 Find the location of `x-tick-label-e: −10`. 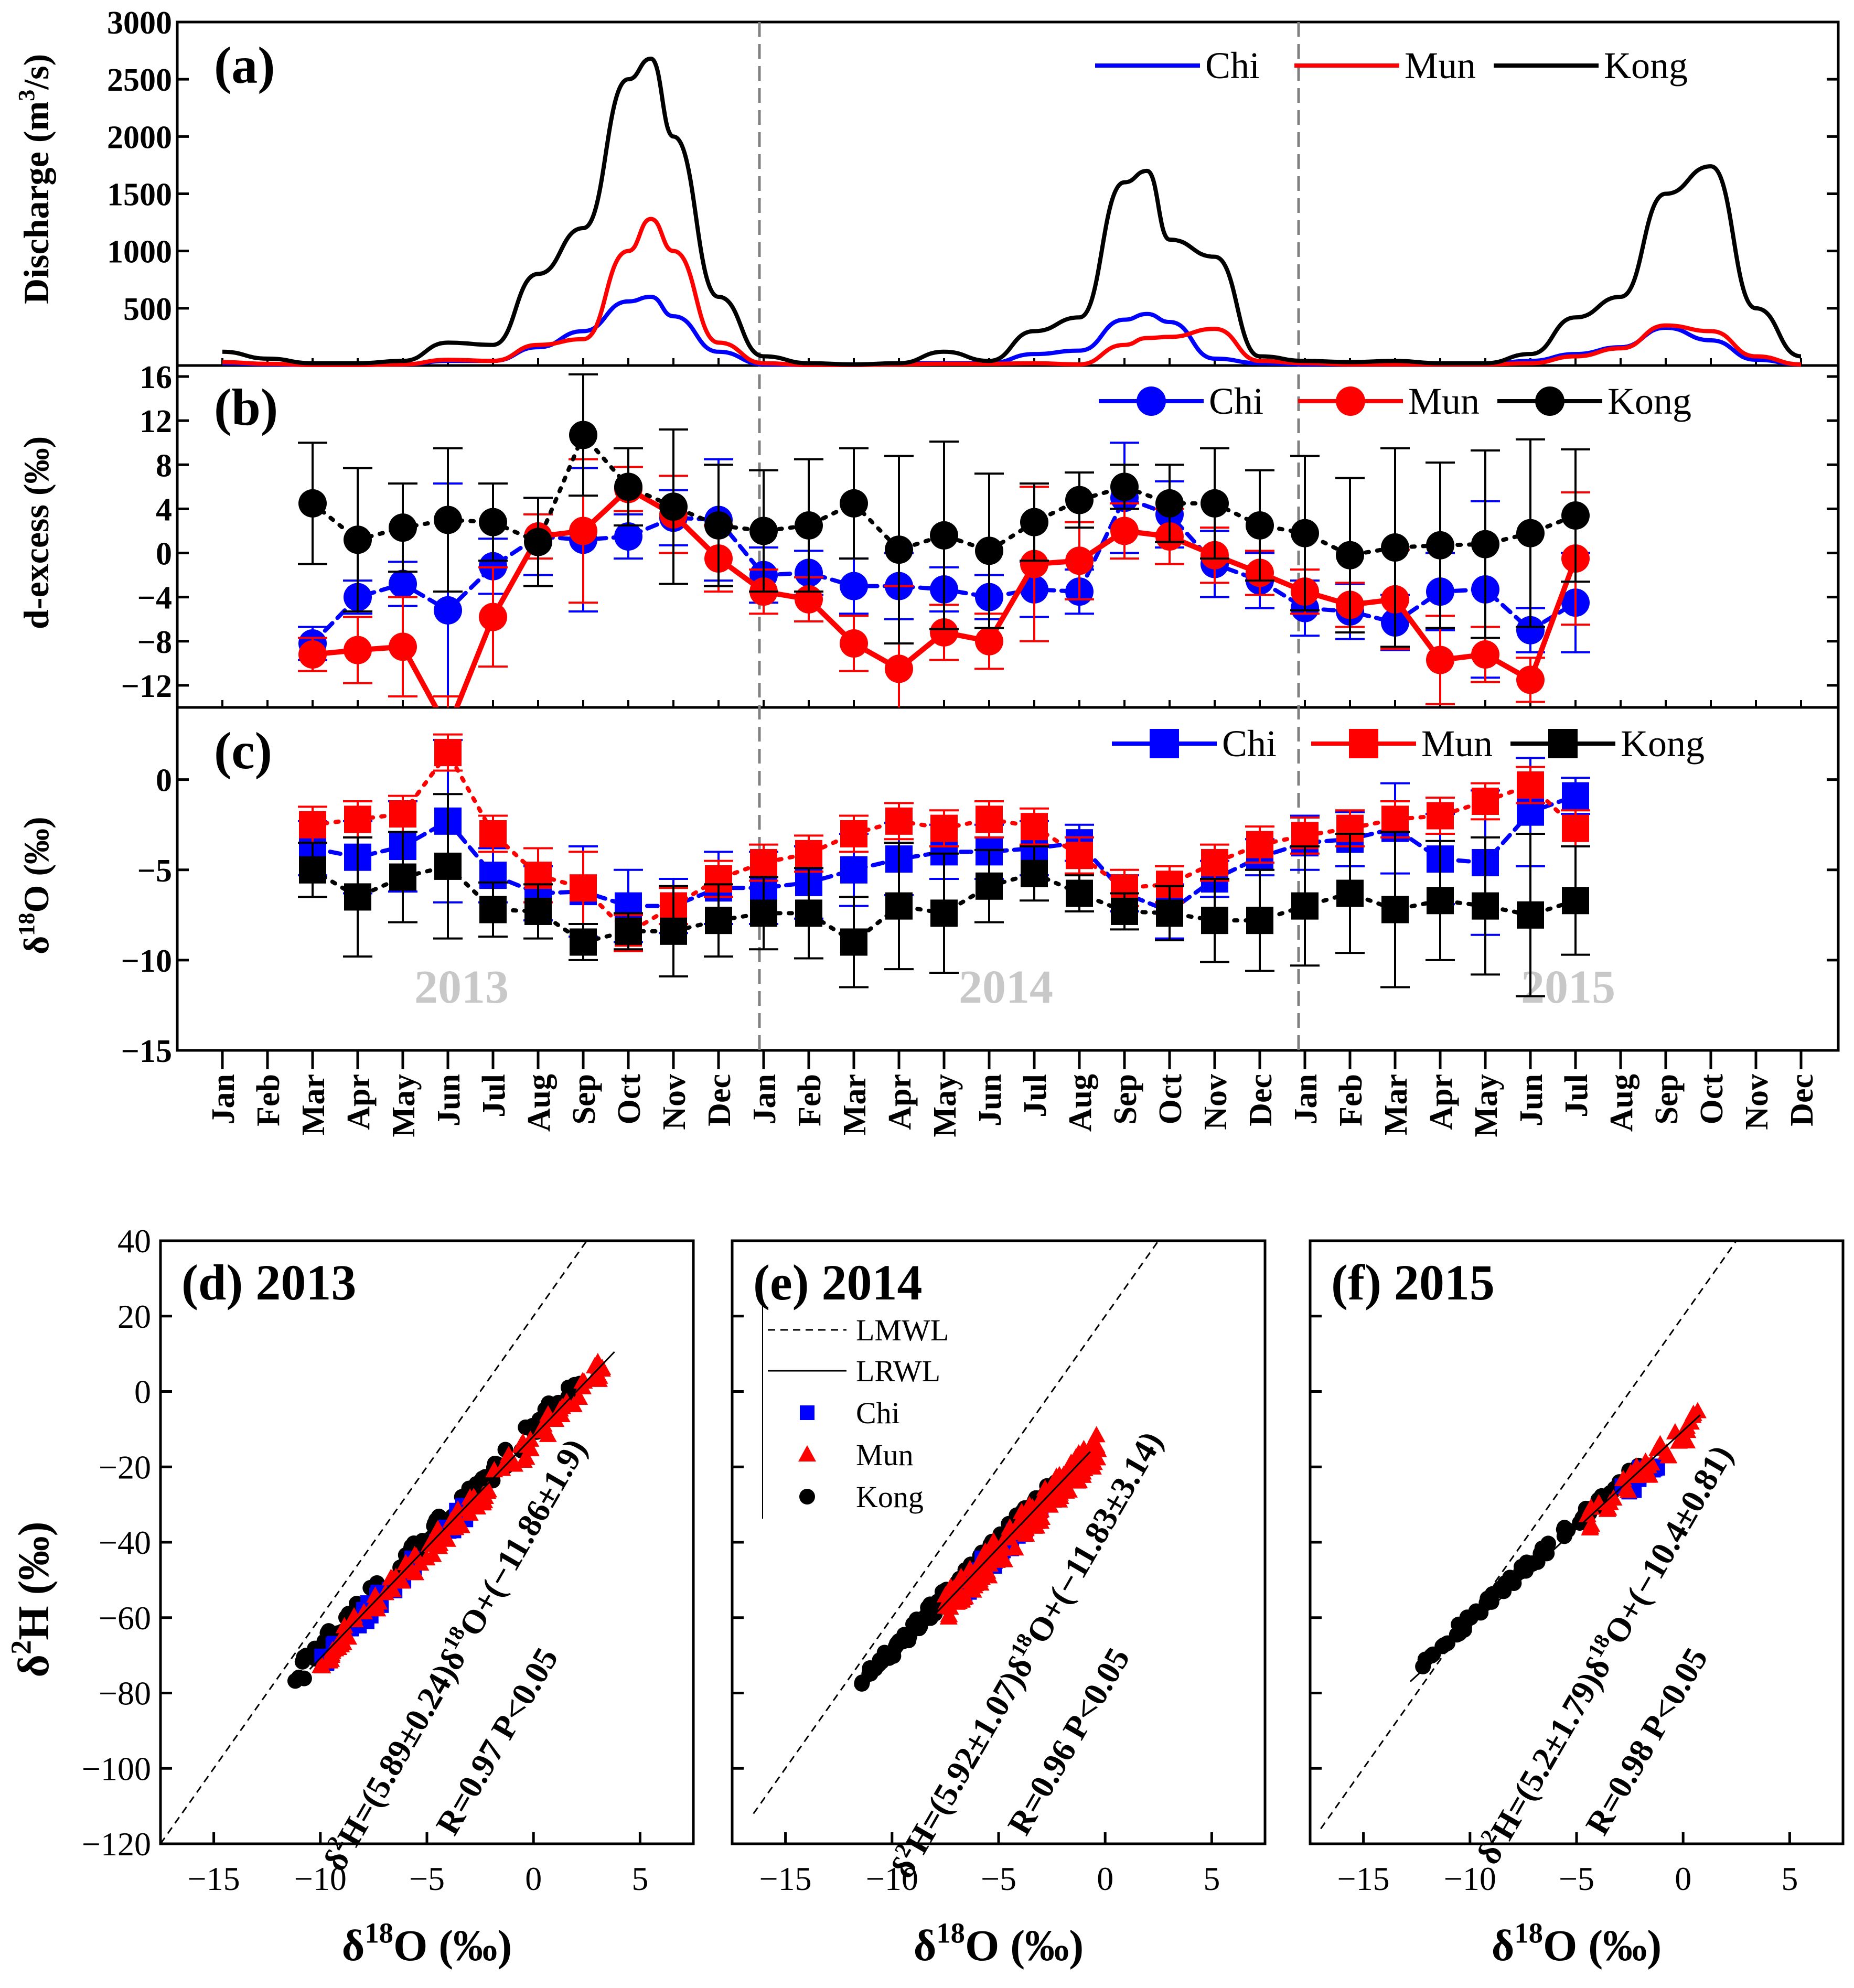

x-tick-label-e: −10 is located at coordinates (892, 1878).